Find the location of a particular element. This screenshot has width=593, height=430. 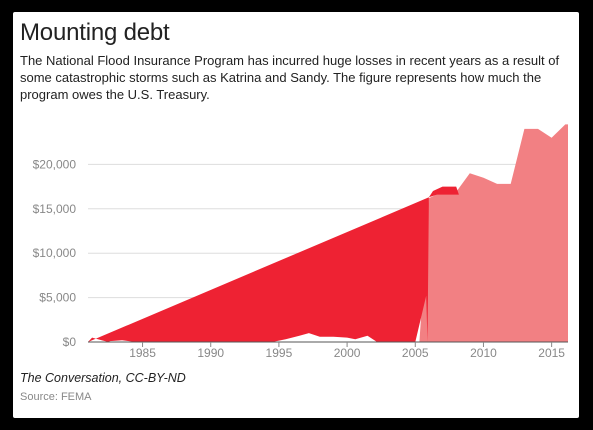

chart-title: Mounting debt is located at coordinates (95, 32).